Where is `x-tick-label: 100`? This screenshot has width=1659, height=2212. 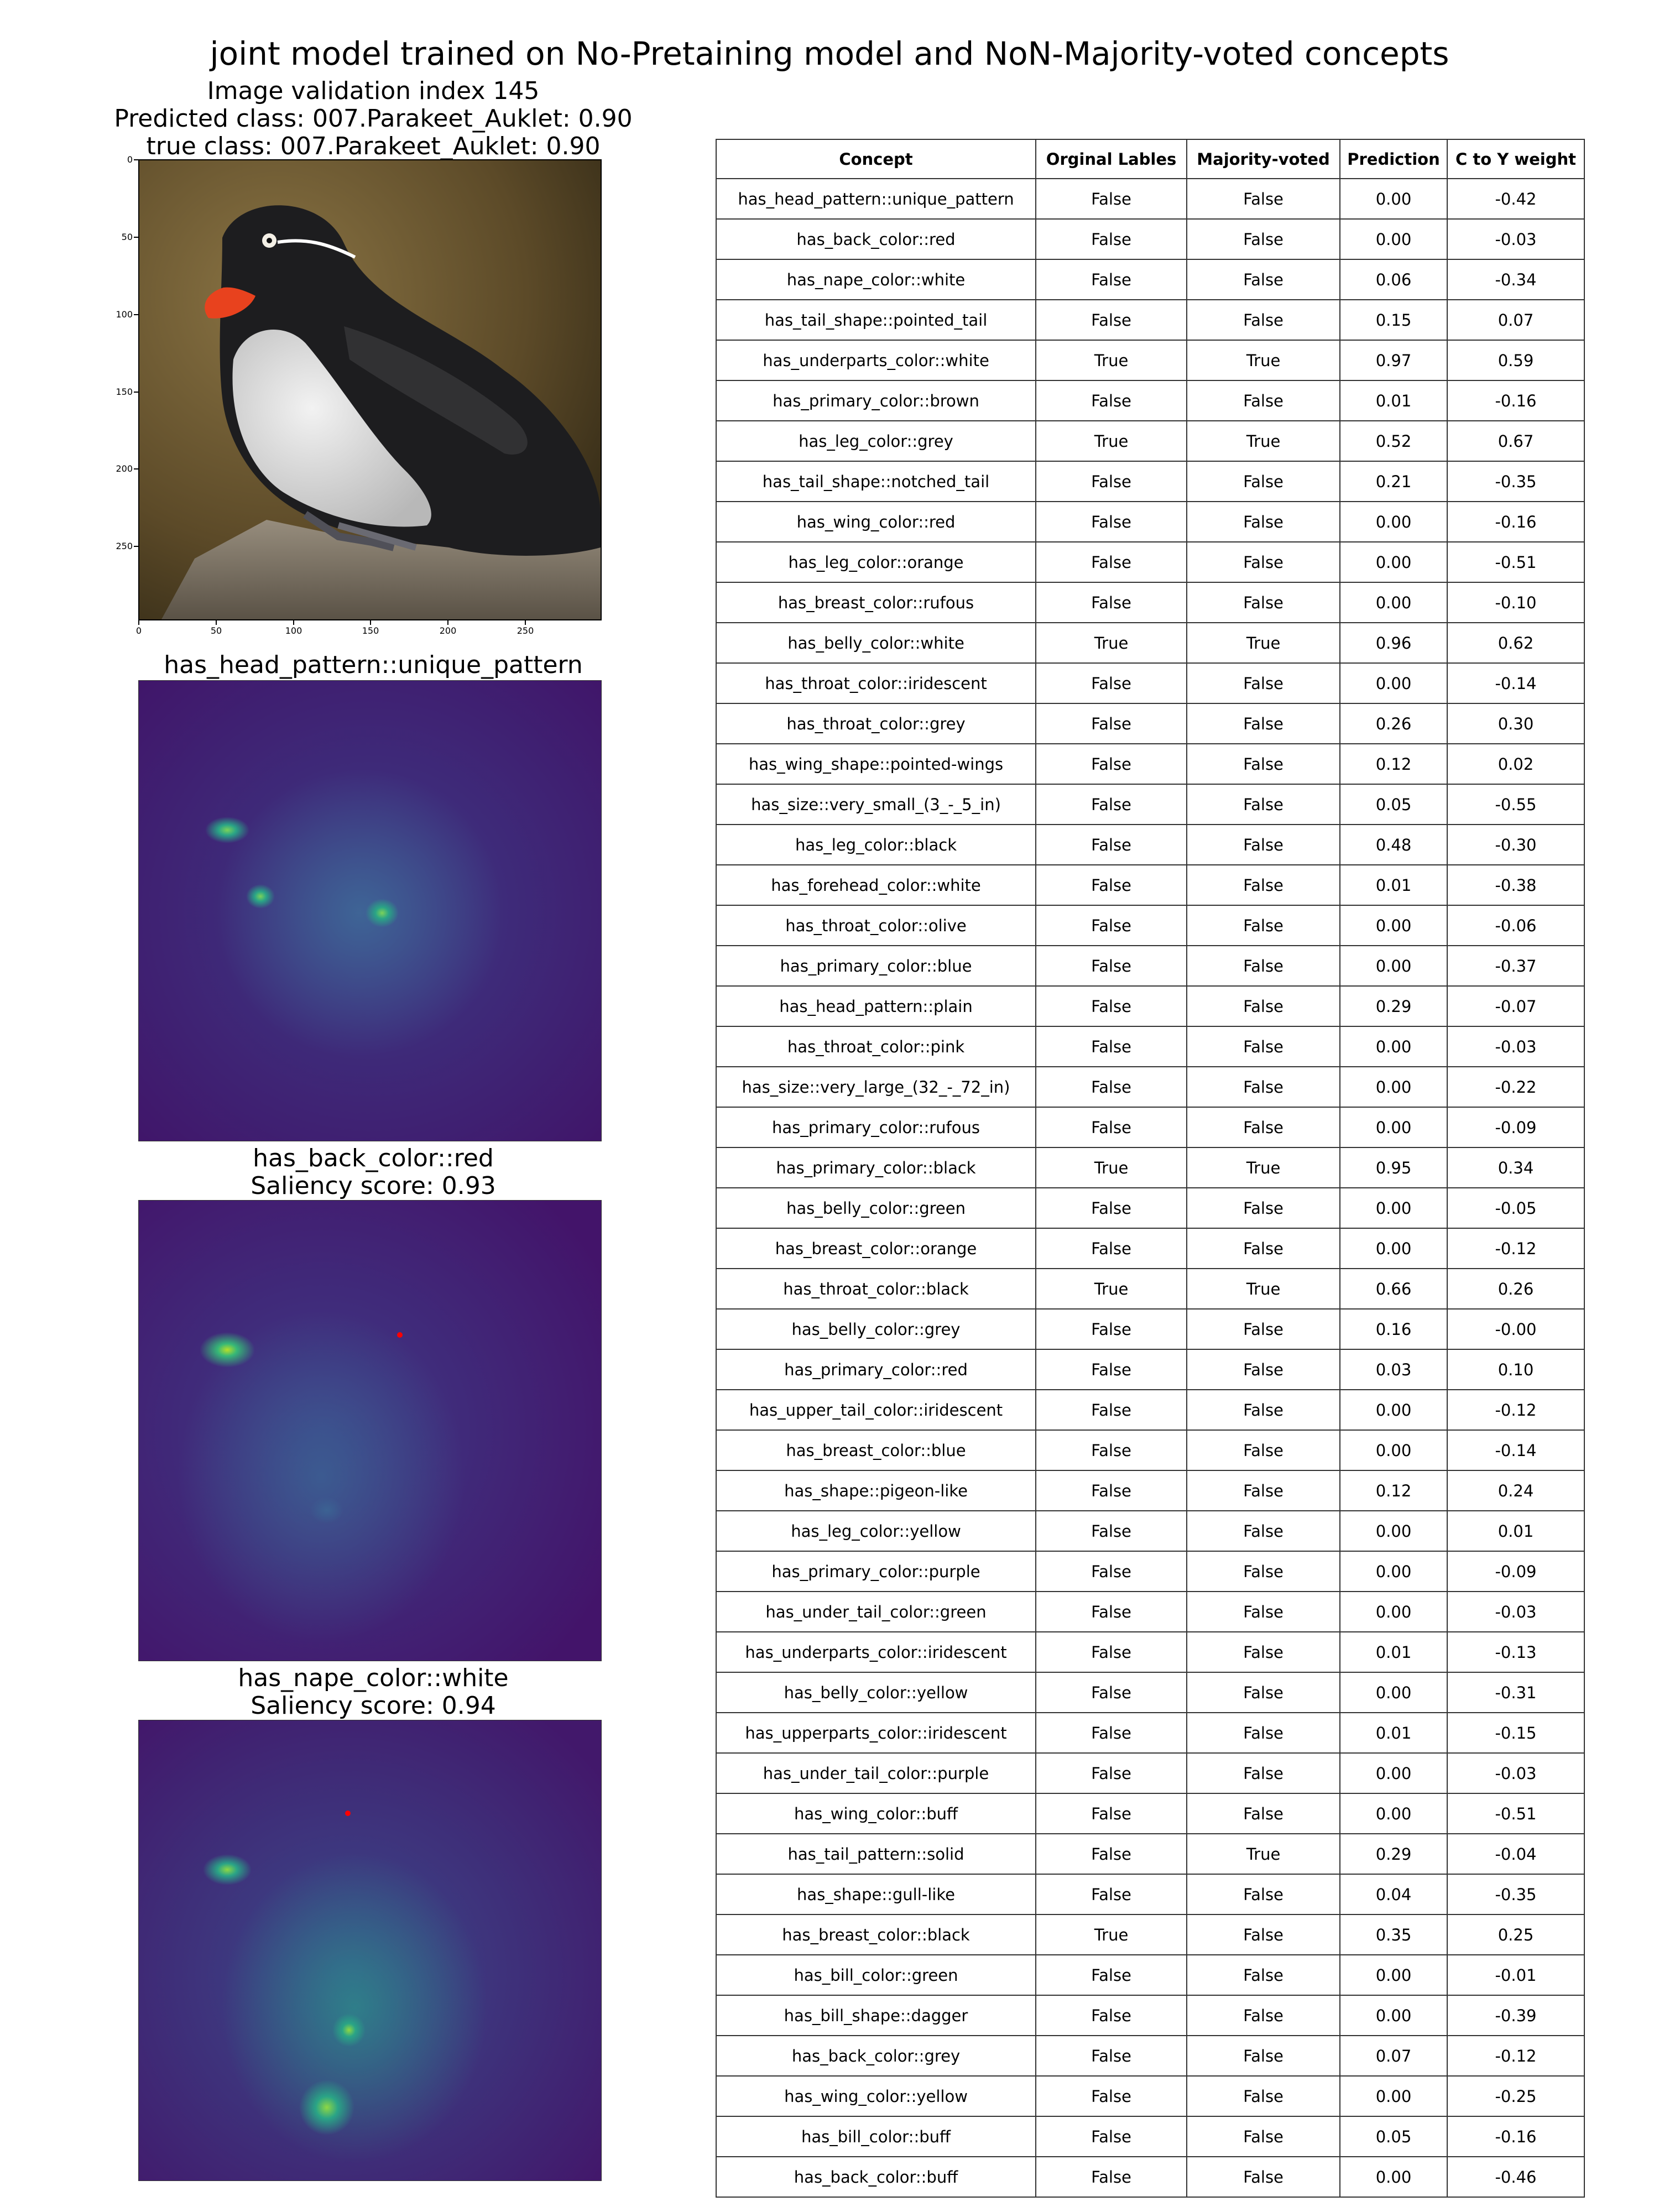 x-tick-label: 100 is located at coordinates (294, 630).